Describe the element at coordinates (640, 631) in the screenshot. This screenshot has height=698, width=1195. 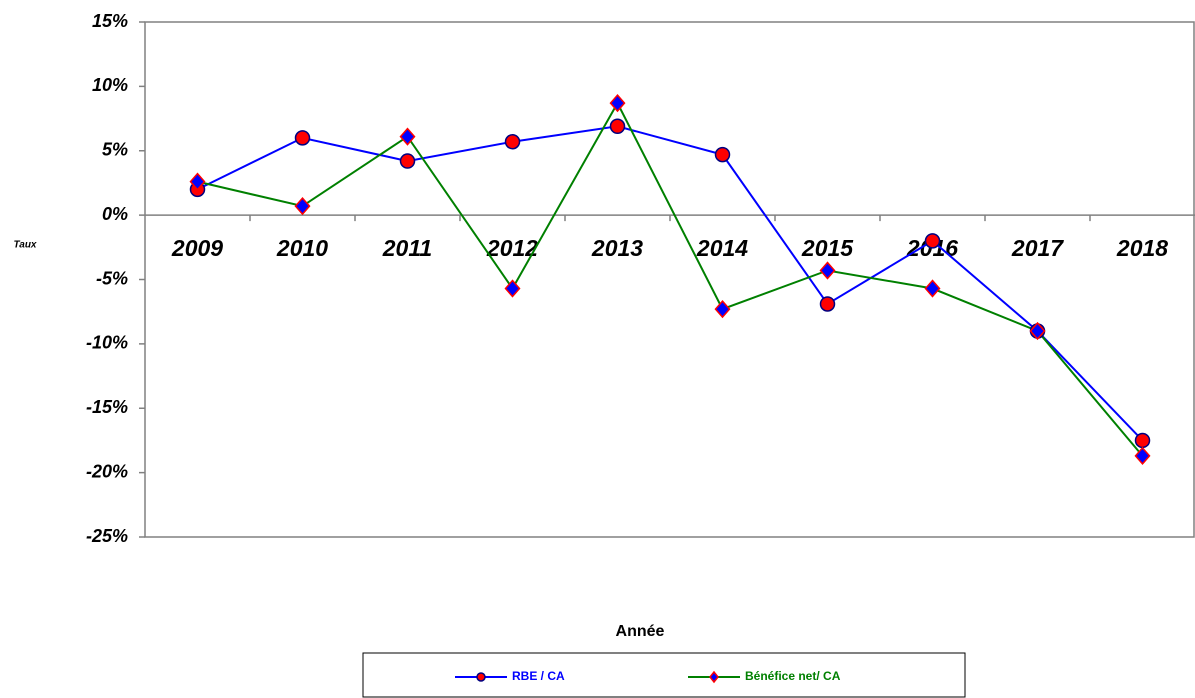
I see `x-axis-label: Année` at that location.